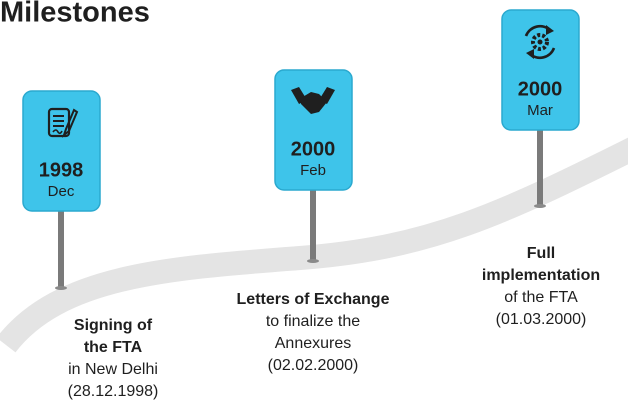  What do you see at coordinates (61, 170) in the screenshot?
I see `year: 1998` at bounding box center [61, 170].